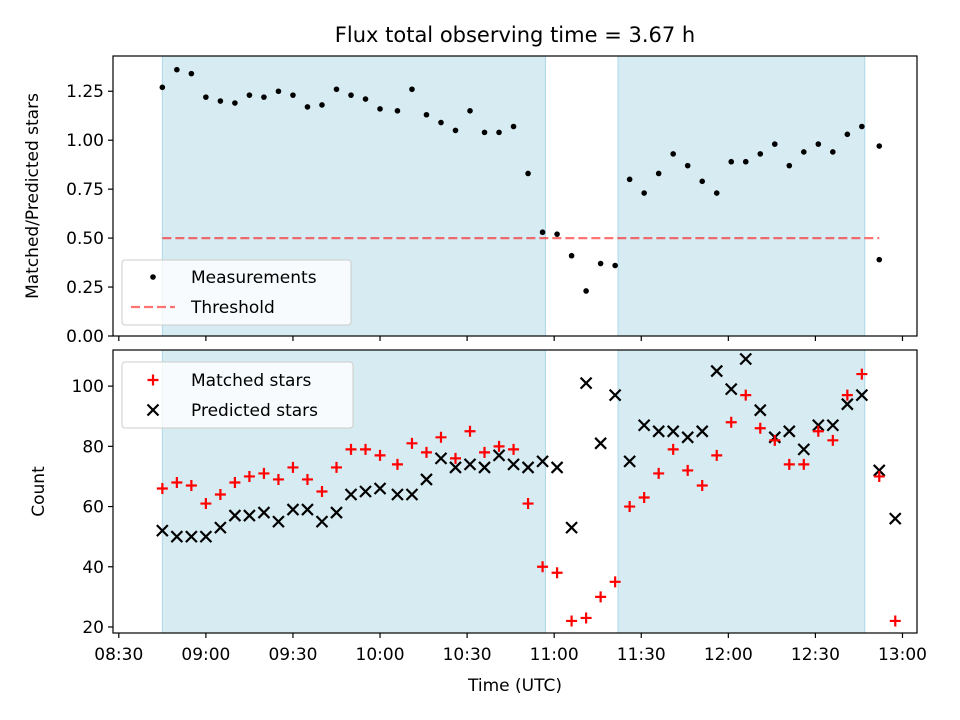 The height and width of the screenshot is (720, 960). I want to click on bottom-legend: Matched stars Predicted stars, so click(237, 395).